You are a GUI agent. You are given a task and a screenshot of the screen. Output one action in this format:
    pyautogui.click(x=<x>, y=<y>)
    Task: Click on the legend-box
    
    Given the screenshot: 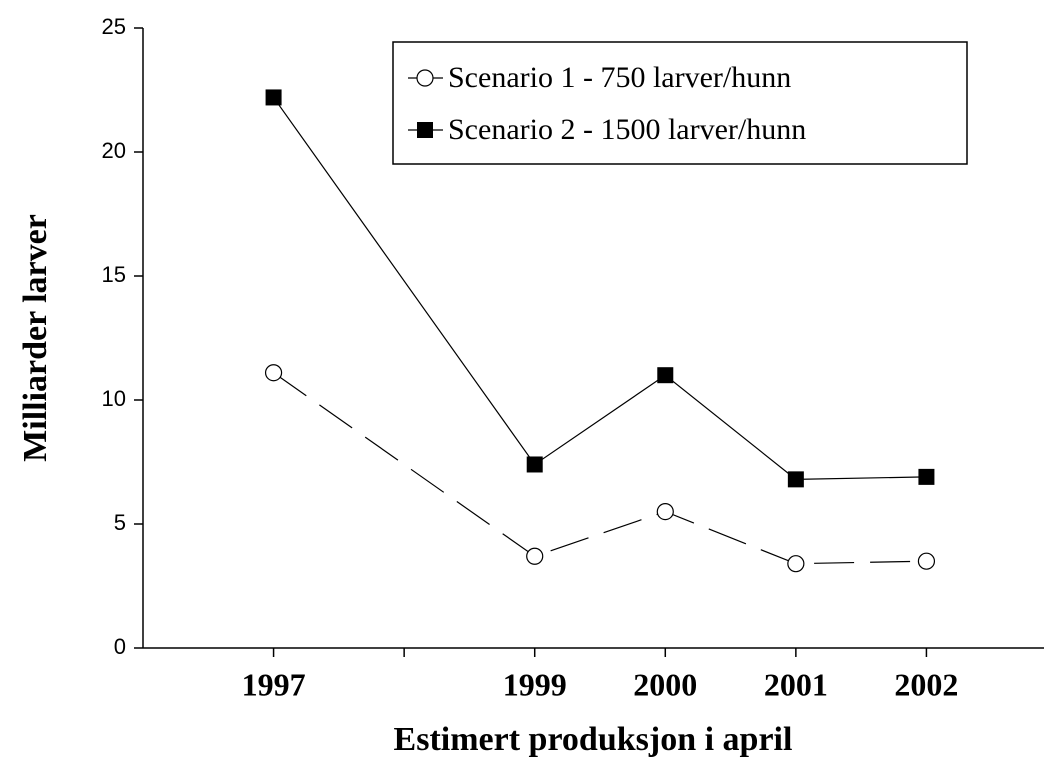 What is the action you would take?
    pyautogui.click(x=680, y=103)
    